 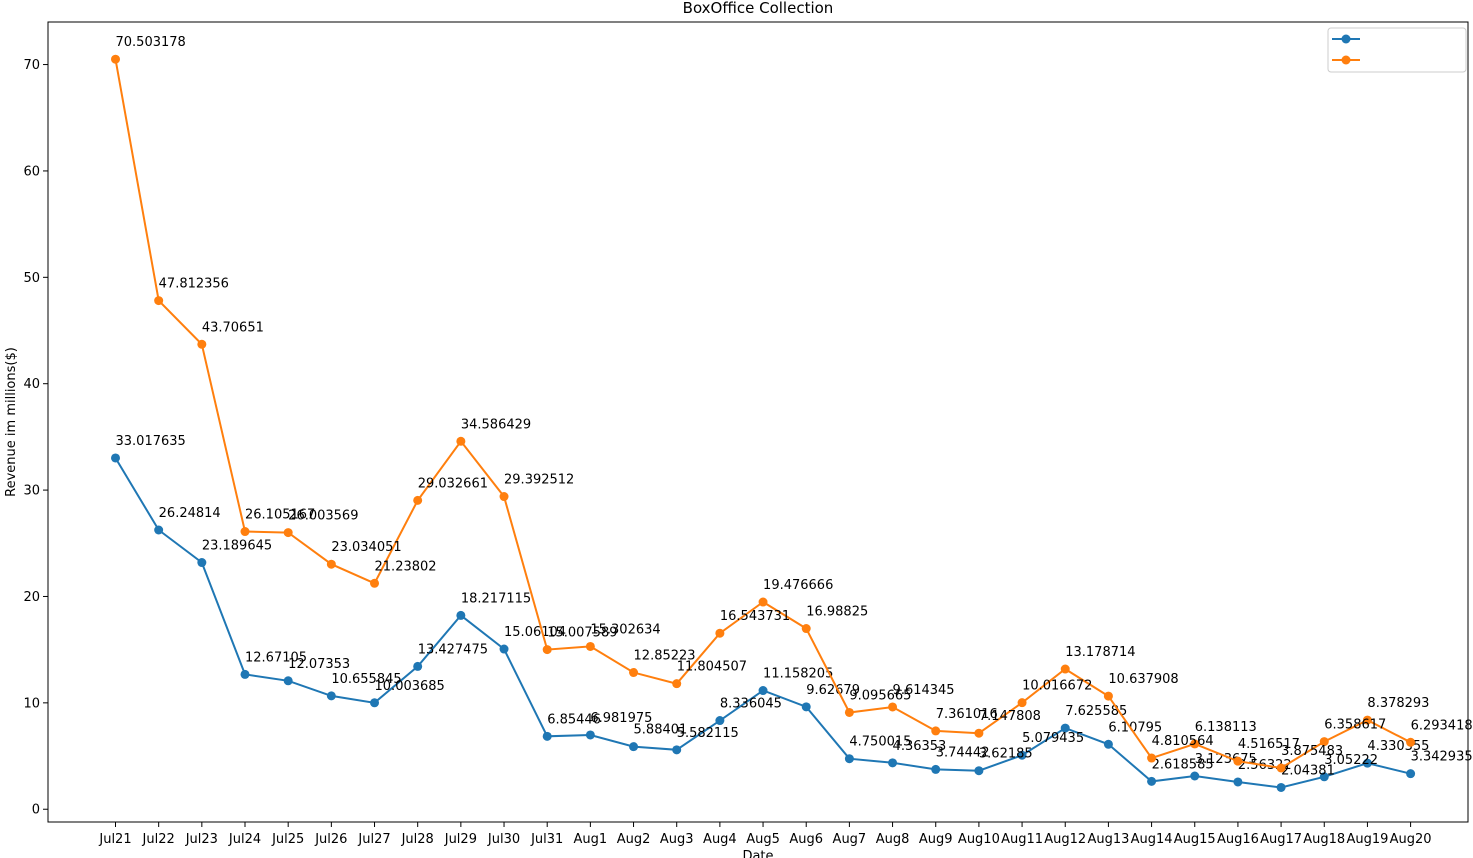 I want to click on data-label: 12.67105, so click(x=276, y=657).